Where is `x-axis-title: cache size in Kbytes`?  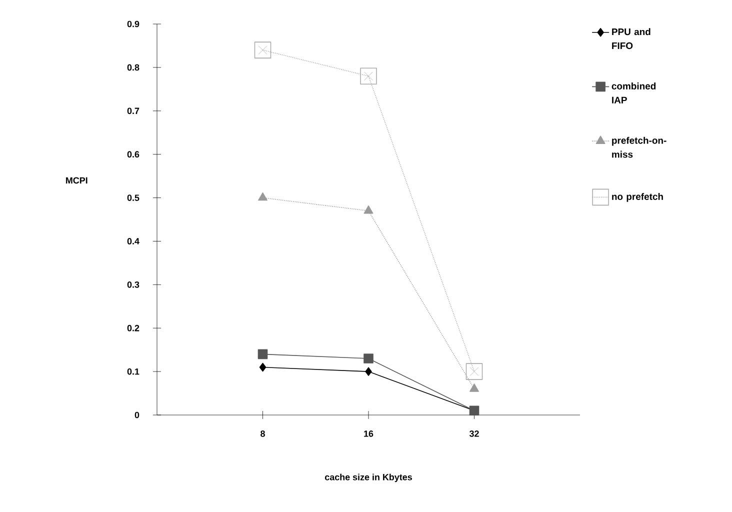 x-axis-title: cache size in Kbytes is located at coordinates (368, 478).